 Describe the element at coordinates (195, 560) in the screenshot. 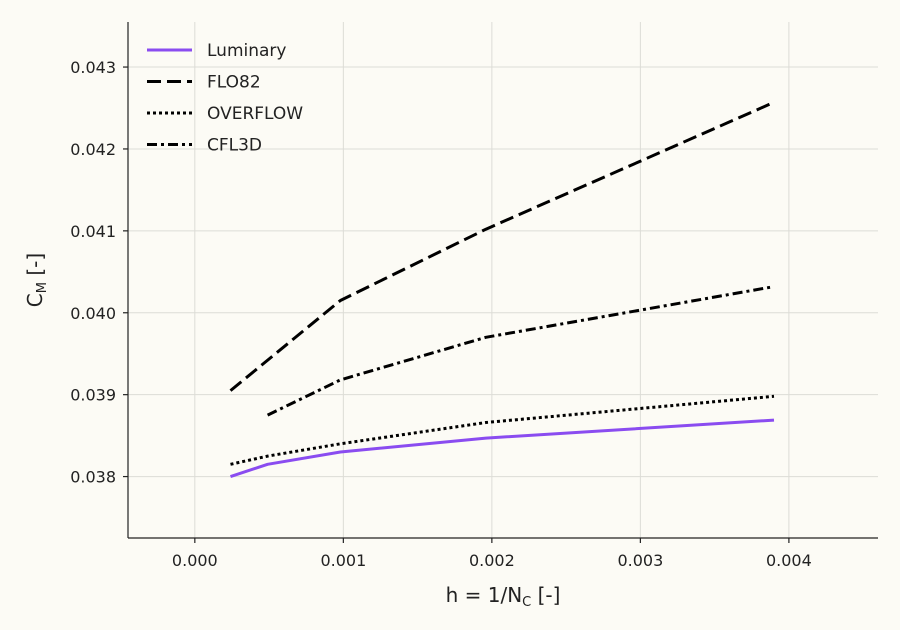

I see `x-tick-label: 0.000` at that location.